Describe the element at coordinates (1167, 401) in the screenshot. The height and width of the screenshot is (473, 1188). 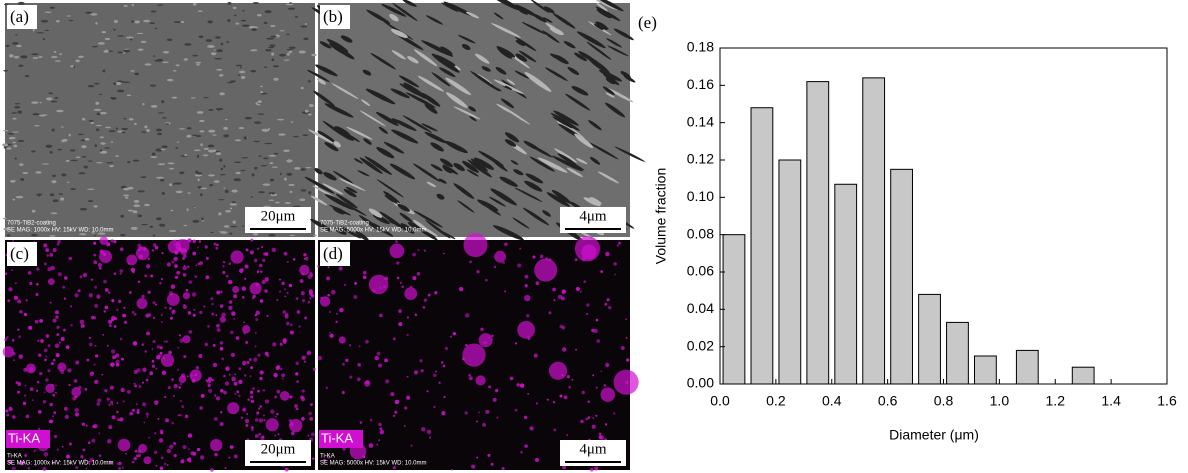
I see `x-tick-label: 1.6` at that location.